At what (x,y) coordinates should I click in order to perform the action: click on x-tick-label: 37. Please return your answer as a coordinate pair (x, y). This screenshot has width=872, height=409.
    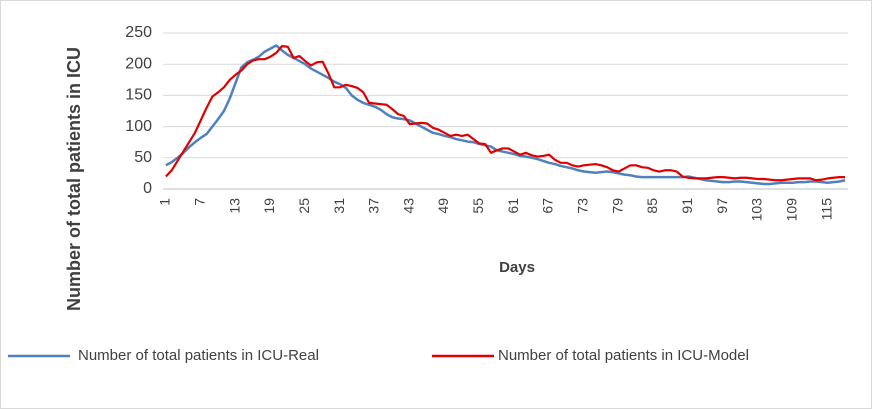
    Looking at the image, I should click on (374, 206).